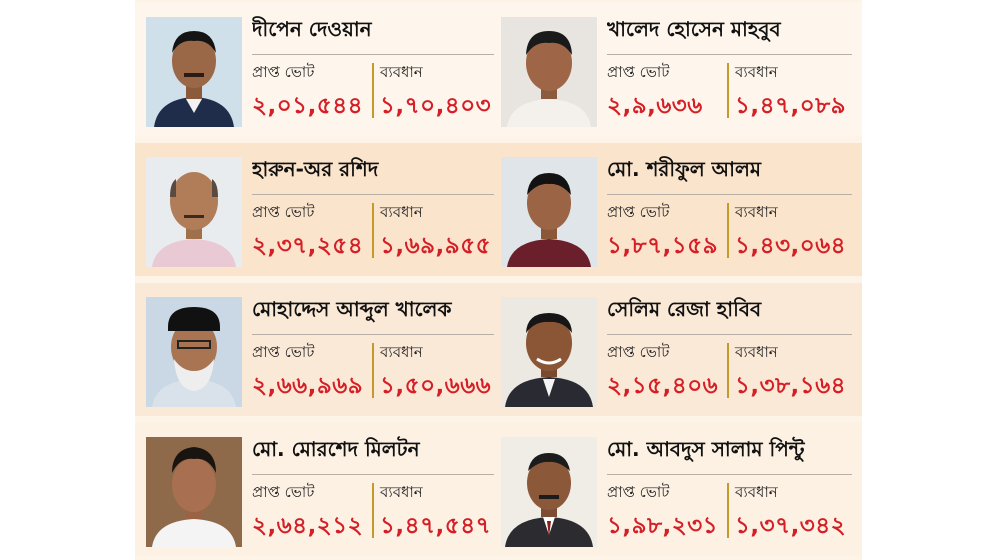 The width and height of the screenshot is (995, 560). Describe the element at coordinates (655, 106) in the screenshot. I see `votes-value: ২,৯,৬৩৬` at that location.